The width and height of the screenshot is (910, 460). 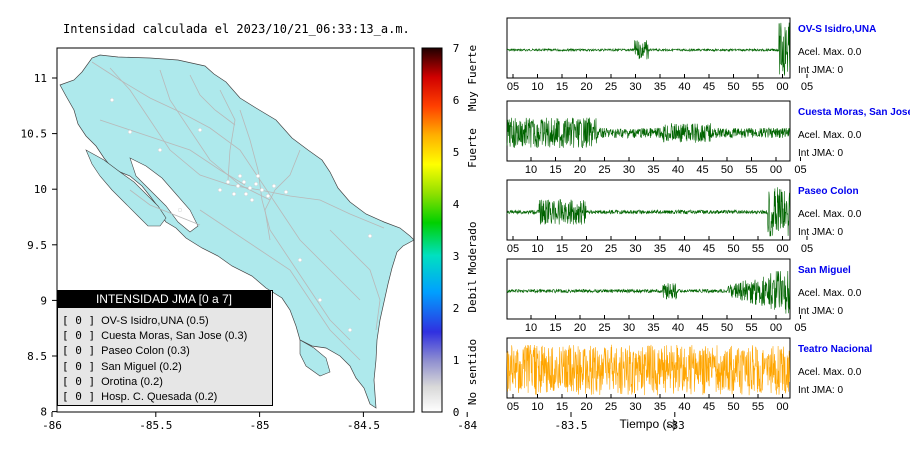 I want to click on colorbar-tick-label: 4, so click(x=456, y=204).